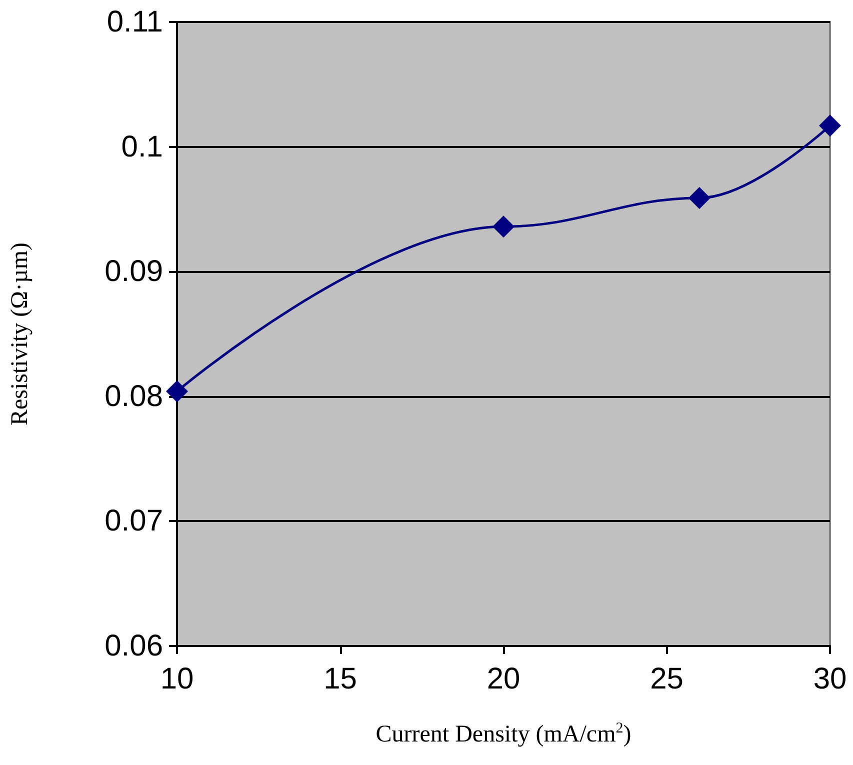 The image size is (853, 765). Describe the element at coordinates (133, 271) in the screenshot. I see `y-tick-label: 0.09` at that location.